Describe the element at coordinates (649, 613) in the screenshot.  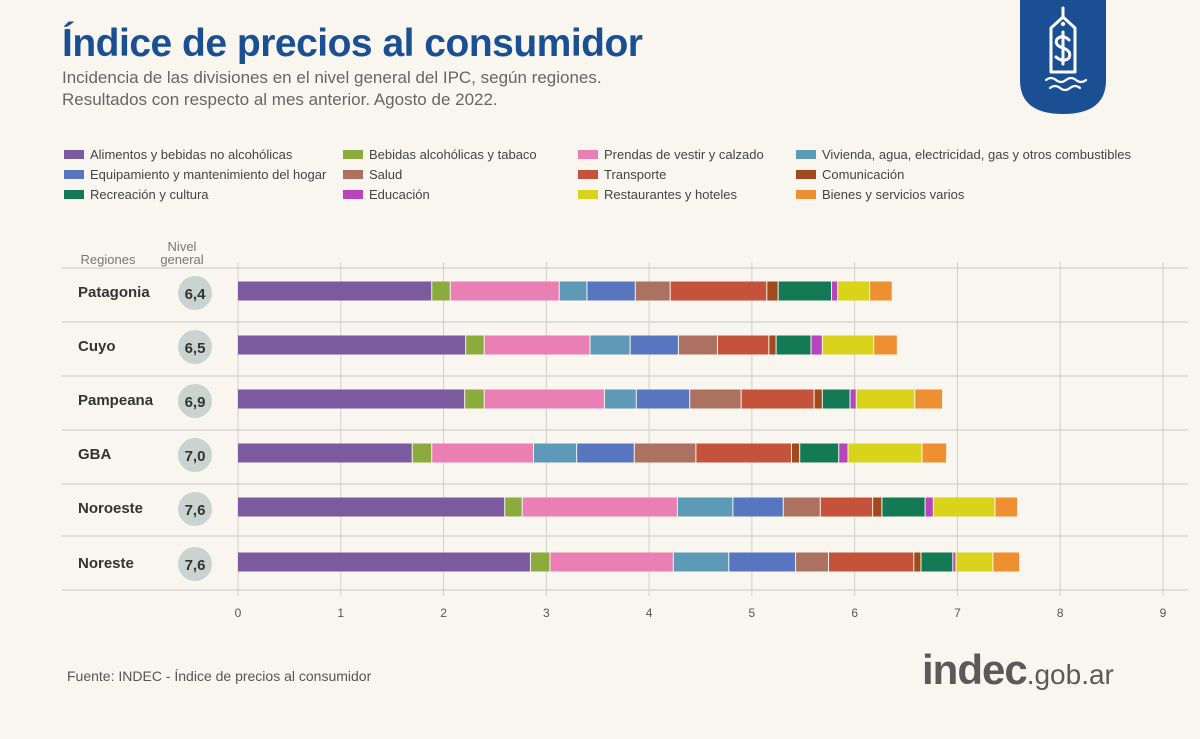
I see `x-tick-label: 4` at that location.